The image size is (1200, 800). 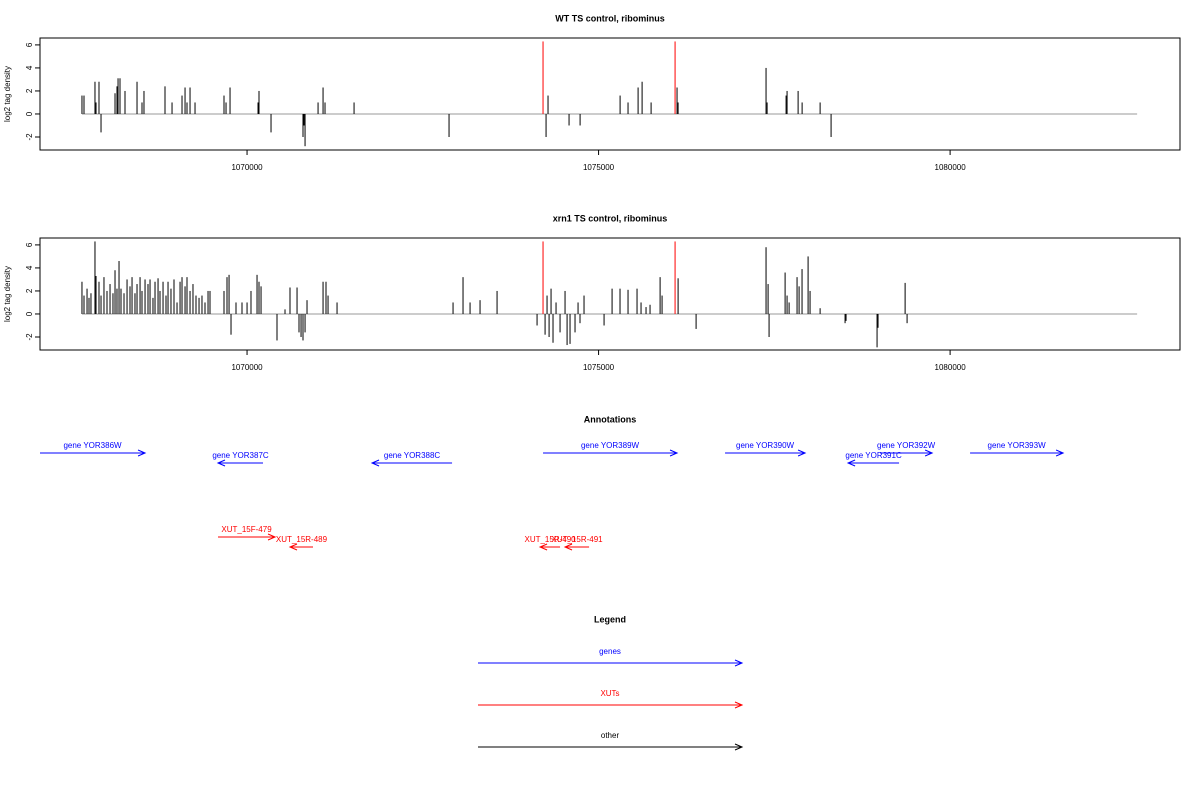 I want to click on legend-label: genes, so click(x=610, y=651).